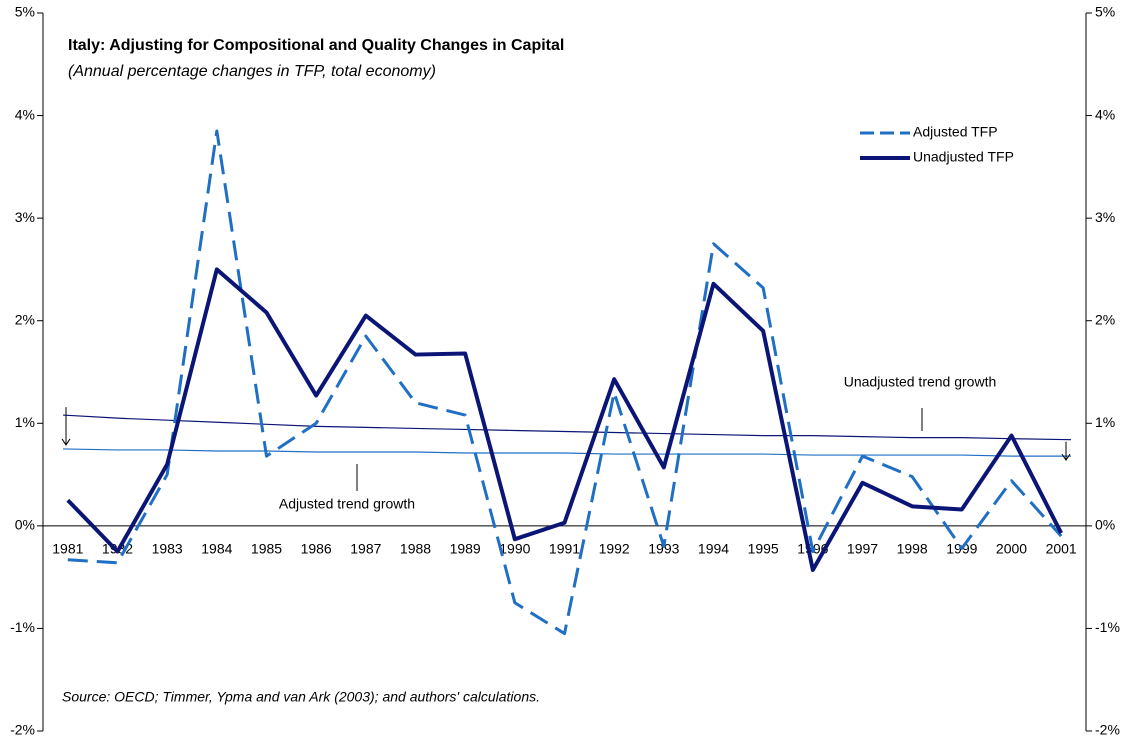  What do you see at coordinates (912, 549) in the screenshot?
I see `x-tick-label: 1998` at bounding box center [912, 549].